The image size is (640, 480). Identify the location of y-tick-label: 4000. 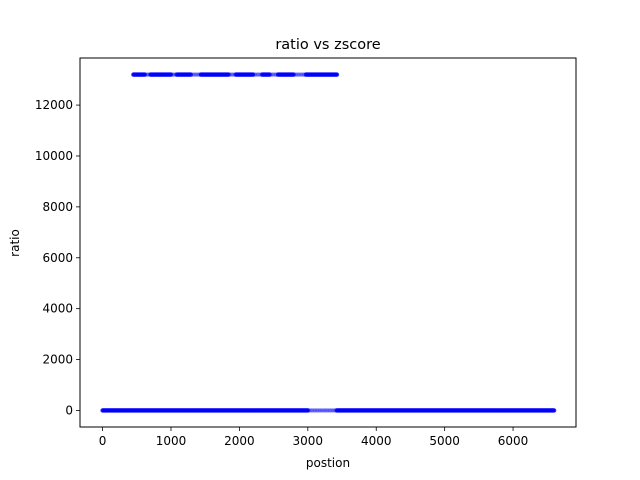
(57, 309).